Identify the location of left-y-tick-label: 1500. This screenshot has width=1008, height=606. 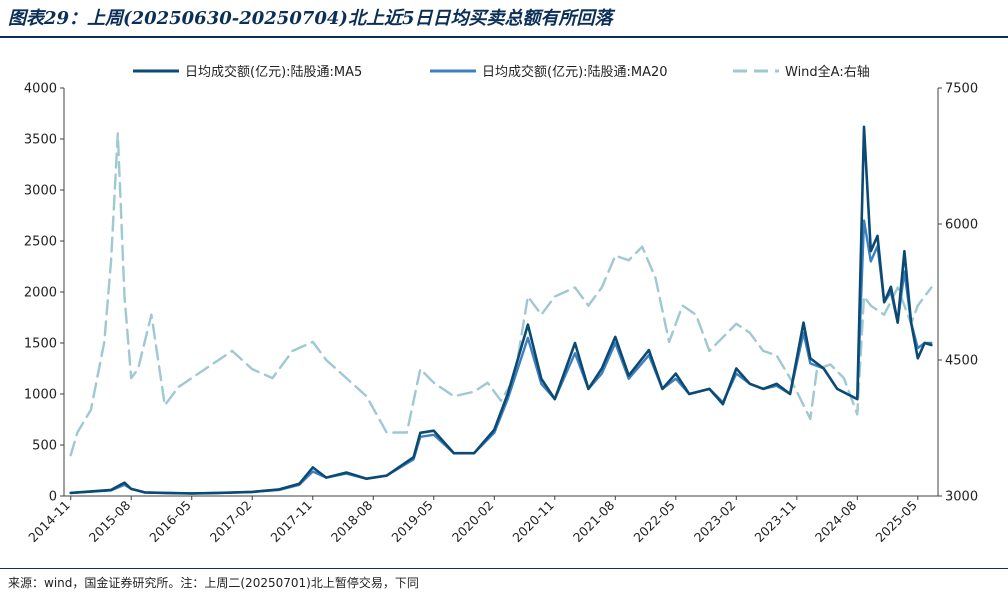
(40, 344).